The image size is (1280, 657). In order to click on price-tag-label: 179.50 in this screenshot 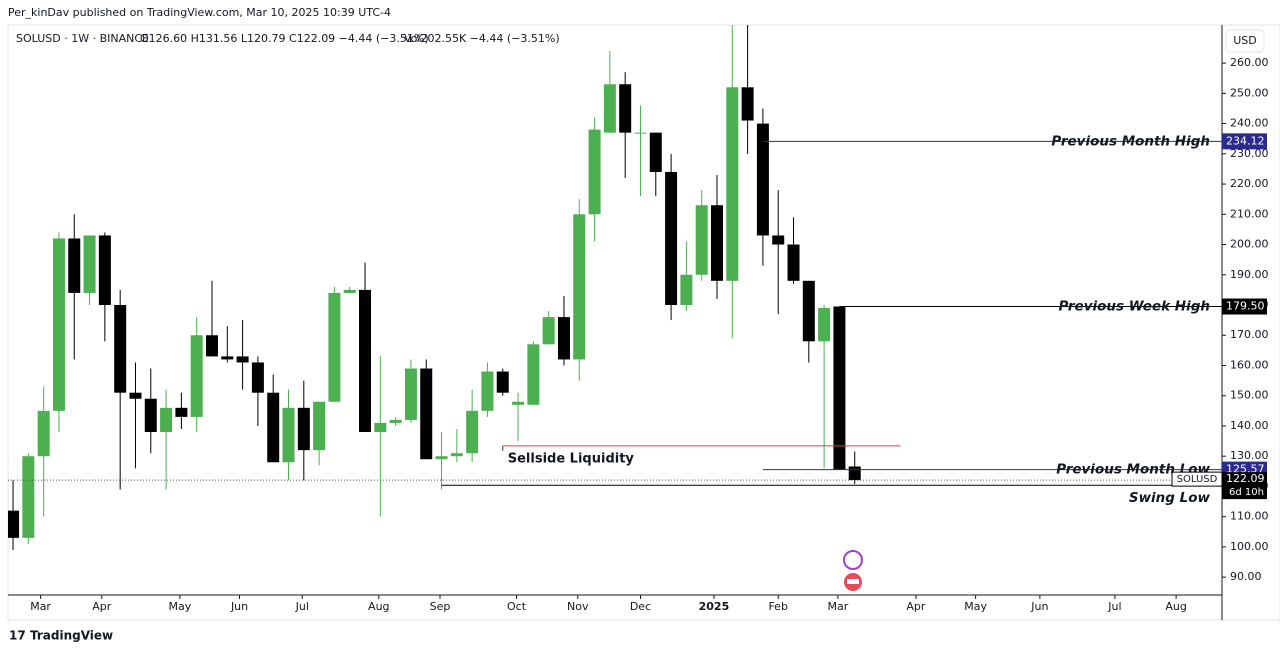, I will do `click(1245, 306)`.